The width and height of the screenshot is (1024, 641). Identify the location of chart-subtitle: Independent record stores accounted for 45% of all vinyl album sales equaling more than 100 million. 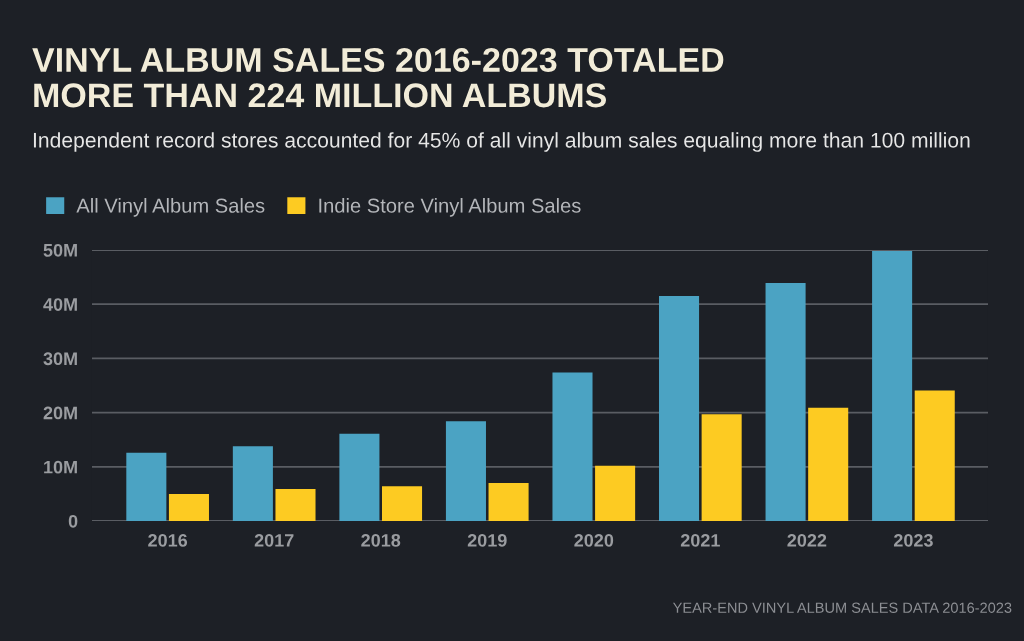
(501, 142).